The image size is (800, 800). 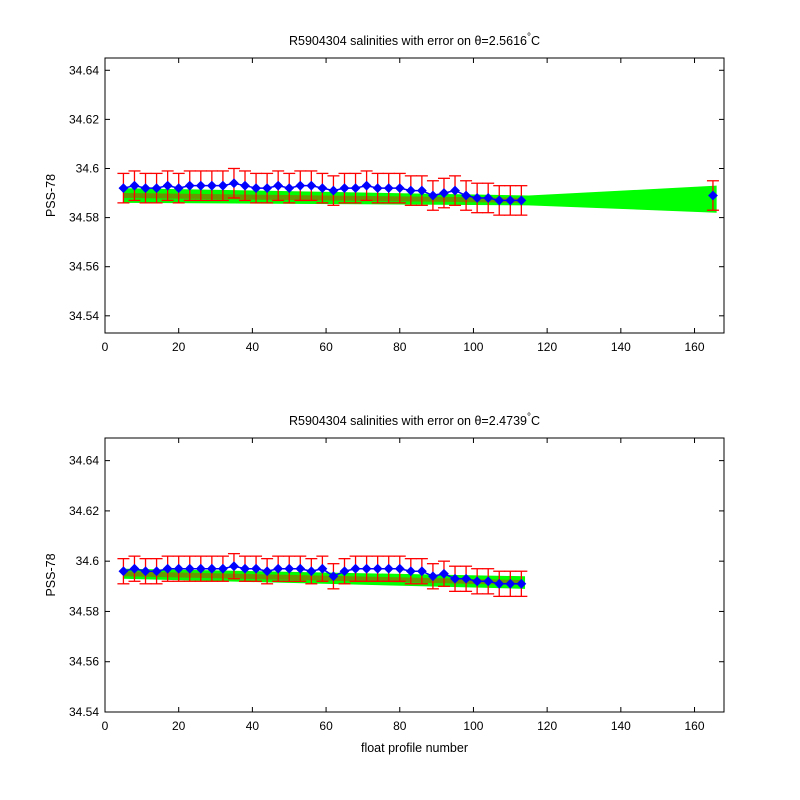 I want to click on y-tick-label: 34.54, so click(x=84, y=316).